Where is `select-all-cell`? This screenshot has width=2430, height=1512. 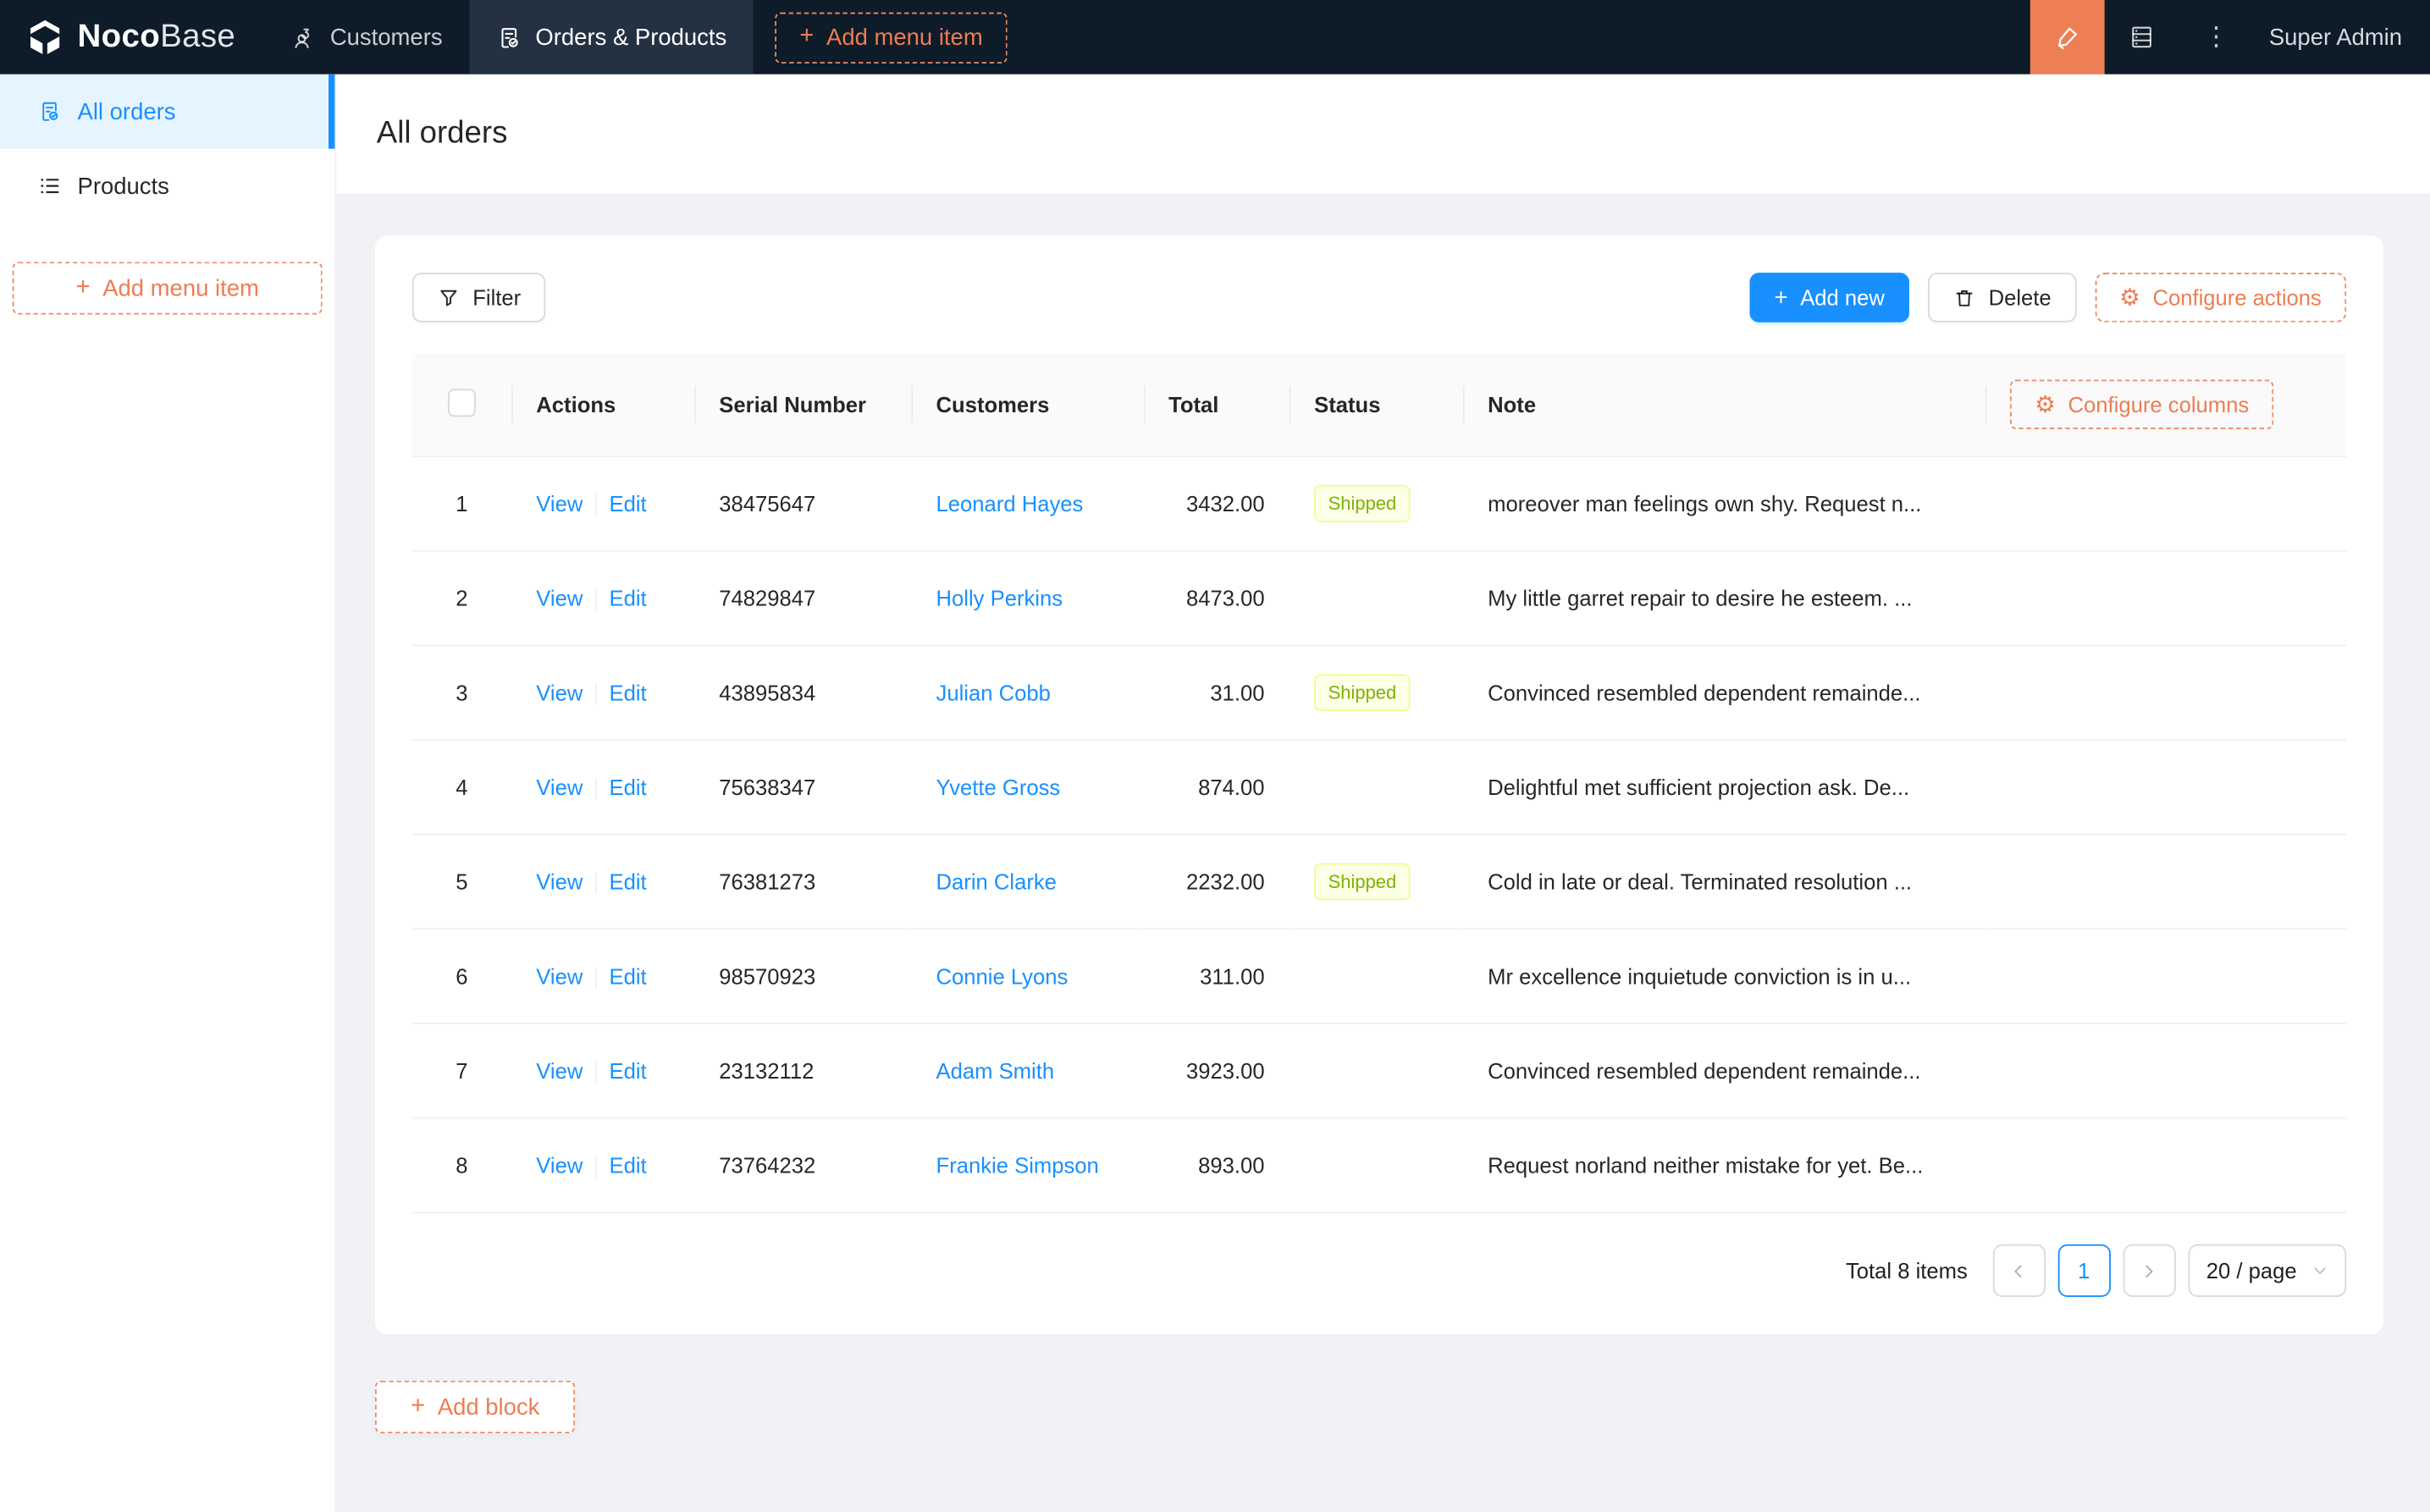
select-all-cell is located at coordinates (462, 405).